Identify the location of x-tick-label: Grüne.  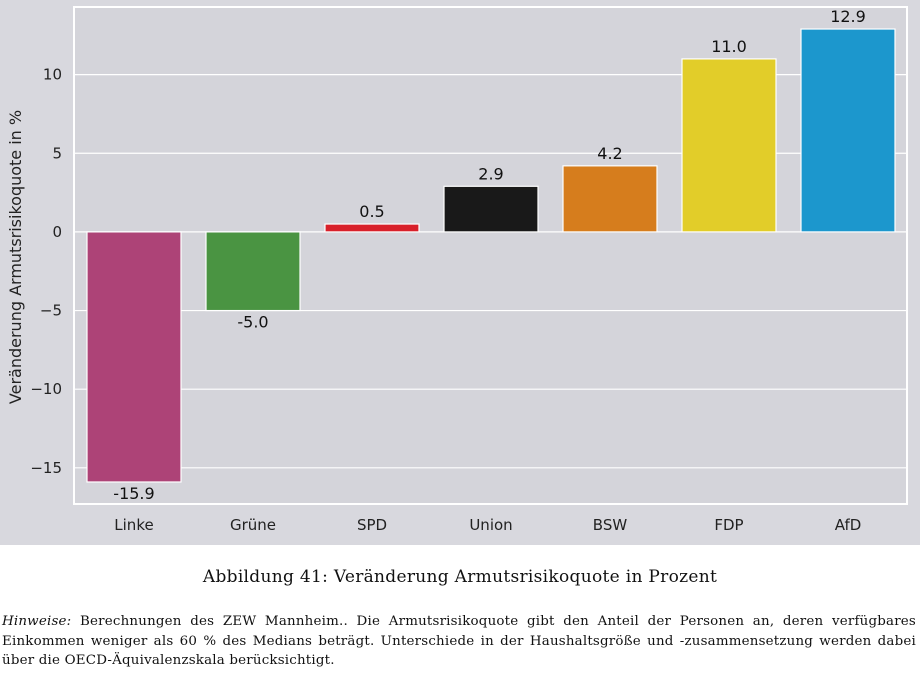
(253, 525).